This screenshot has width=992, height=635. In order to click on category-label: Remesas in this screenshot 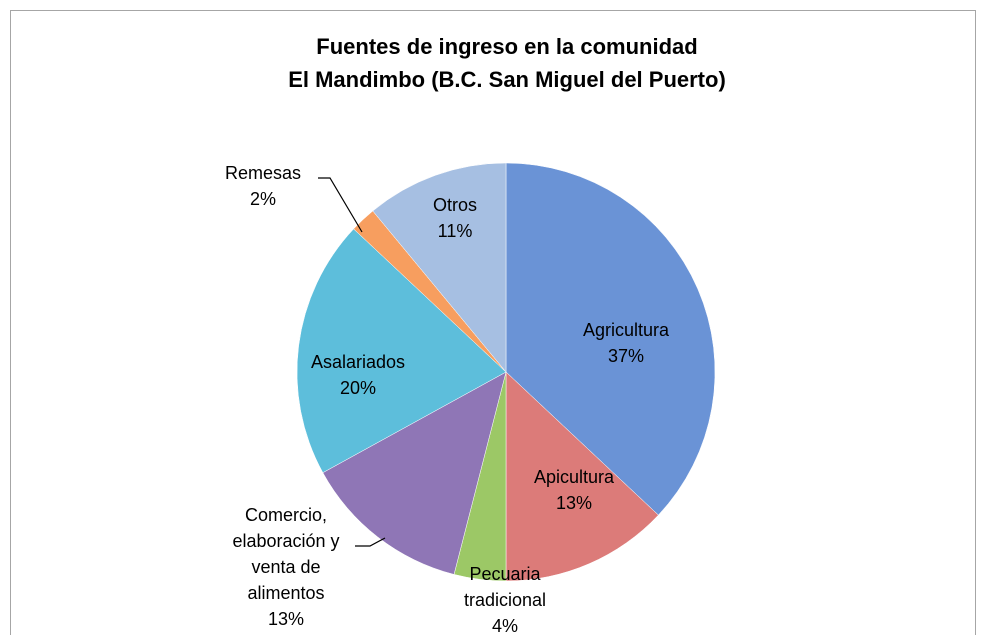, I will do `click(263, 173)`.